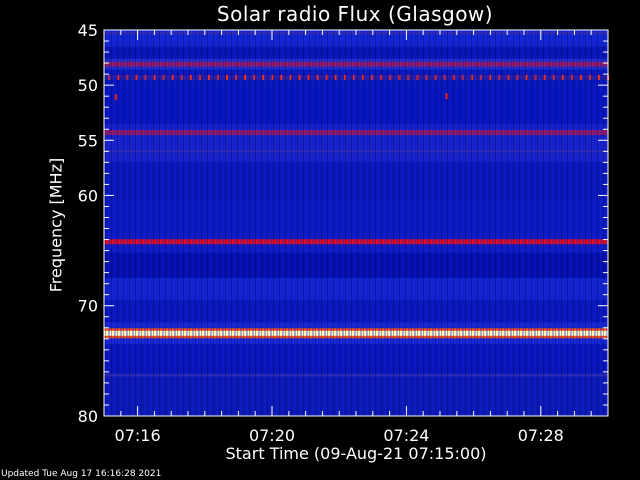 The width and height of the screenshot is (640, 480). I want to click on chart-title: Solar radio Flux (Glasgow), so click(355, 14).